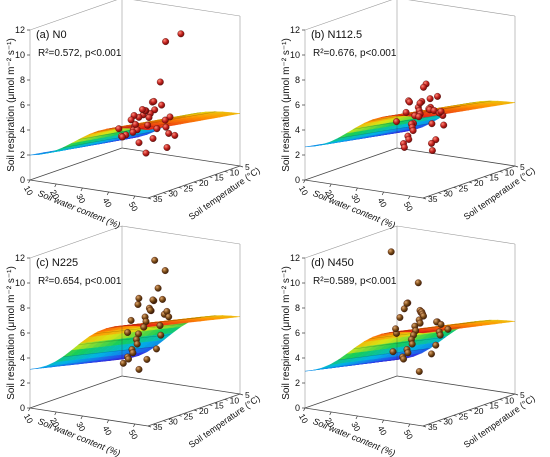  Describe the element at coordinates (80, 53) in the screenshot. I see `panel-a-stats: R²=0.572, p<0.001` at that location.